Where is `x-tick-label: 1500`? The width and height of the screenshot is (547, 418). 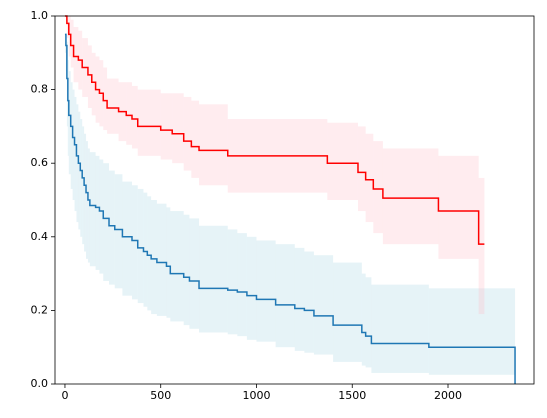 x-tick-label: 1500 is located at coordinates (352, 395).